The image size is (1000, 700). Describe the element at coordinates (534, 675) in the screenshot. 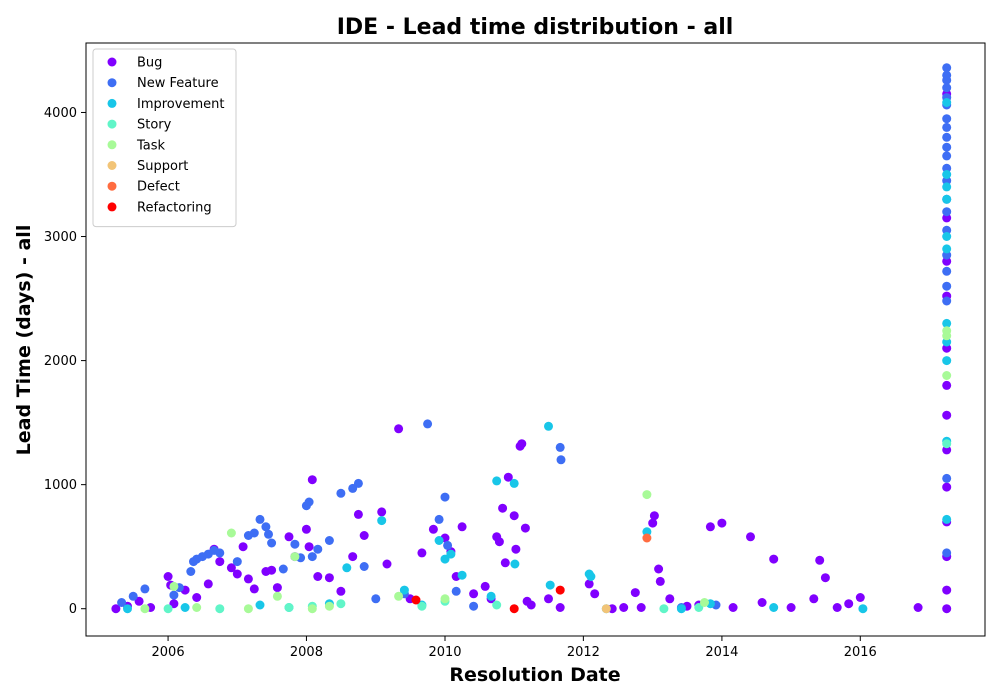

I see `x-axis-label: Resolution Date` at that location.